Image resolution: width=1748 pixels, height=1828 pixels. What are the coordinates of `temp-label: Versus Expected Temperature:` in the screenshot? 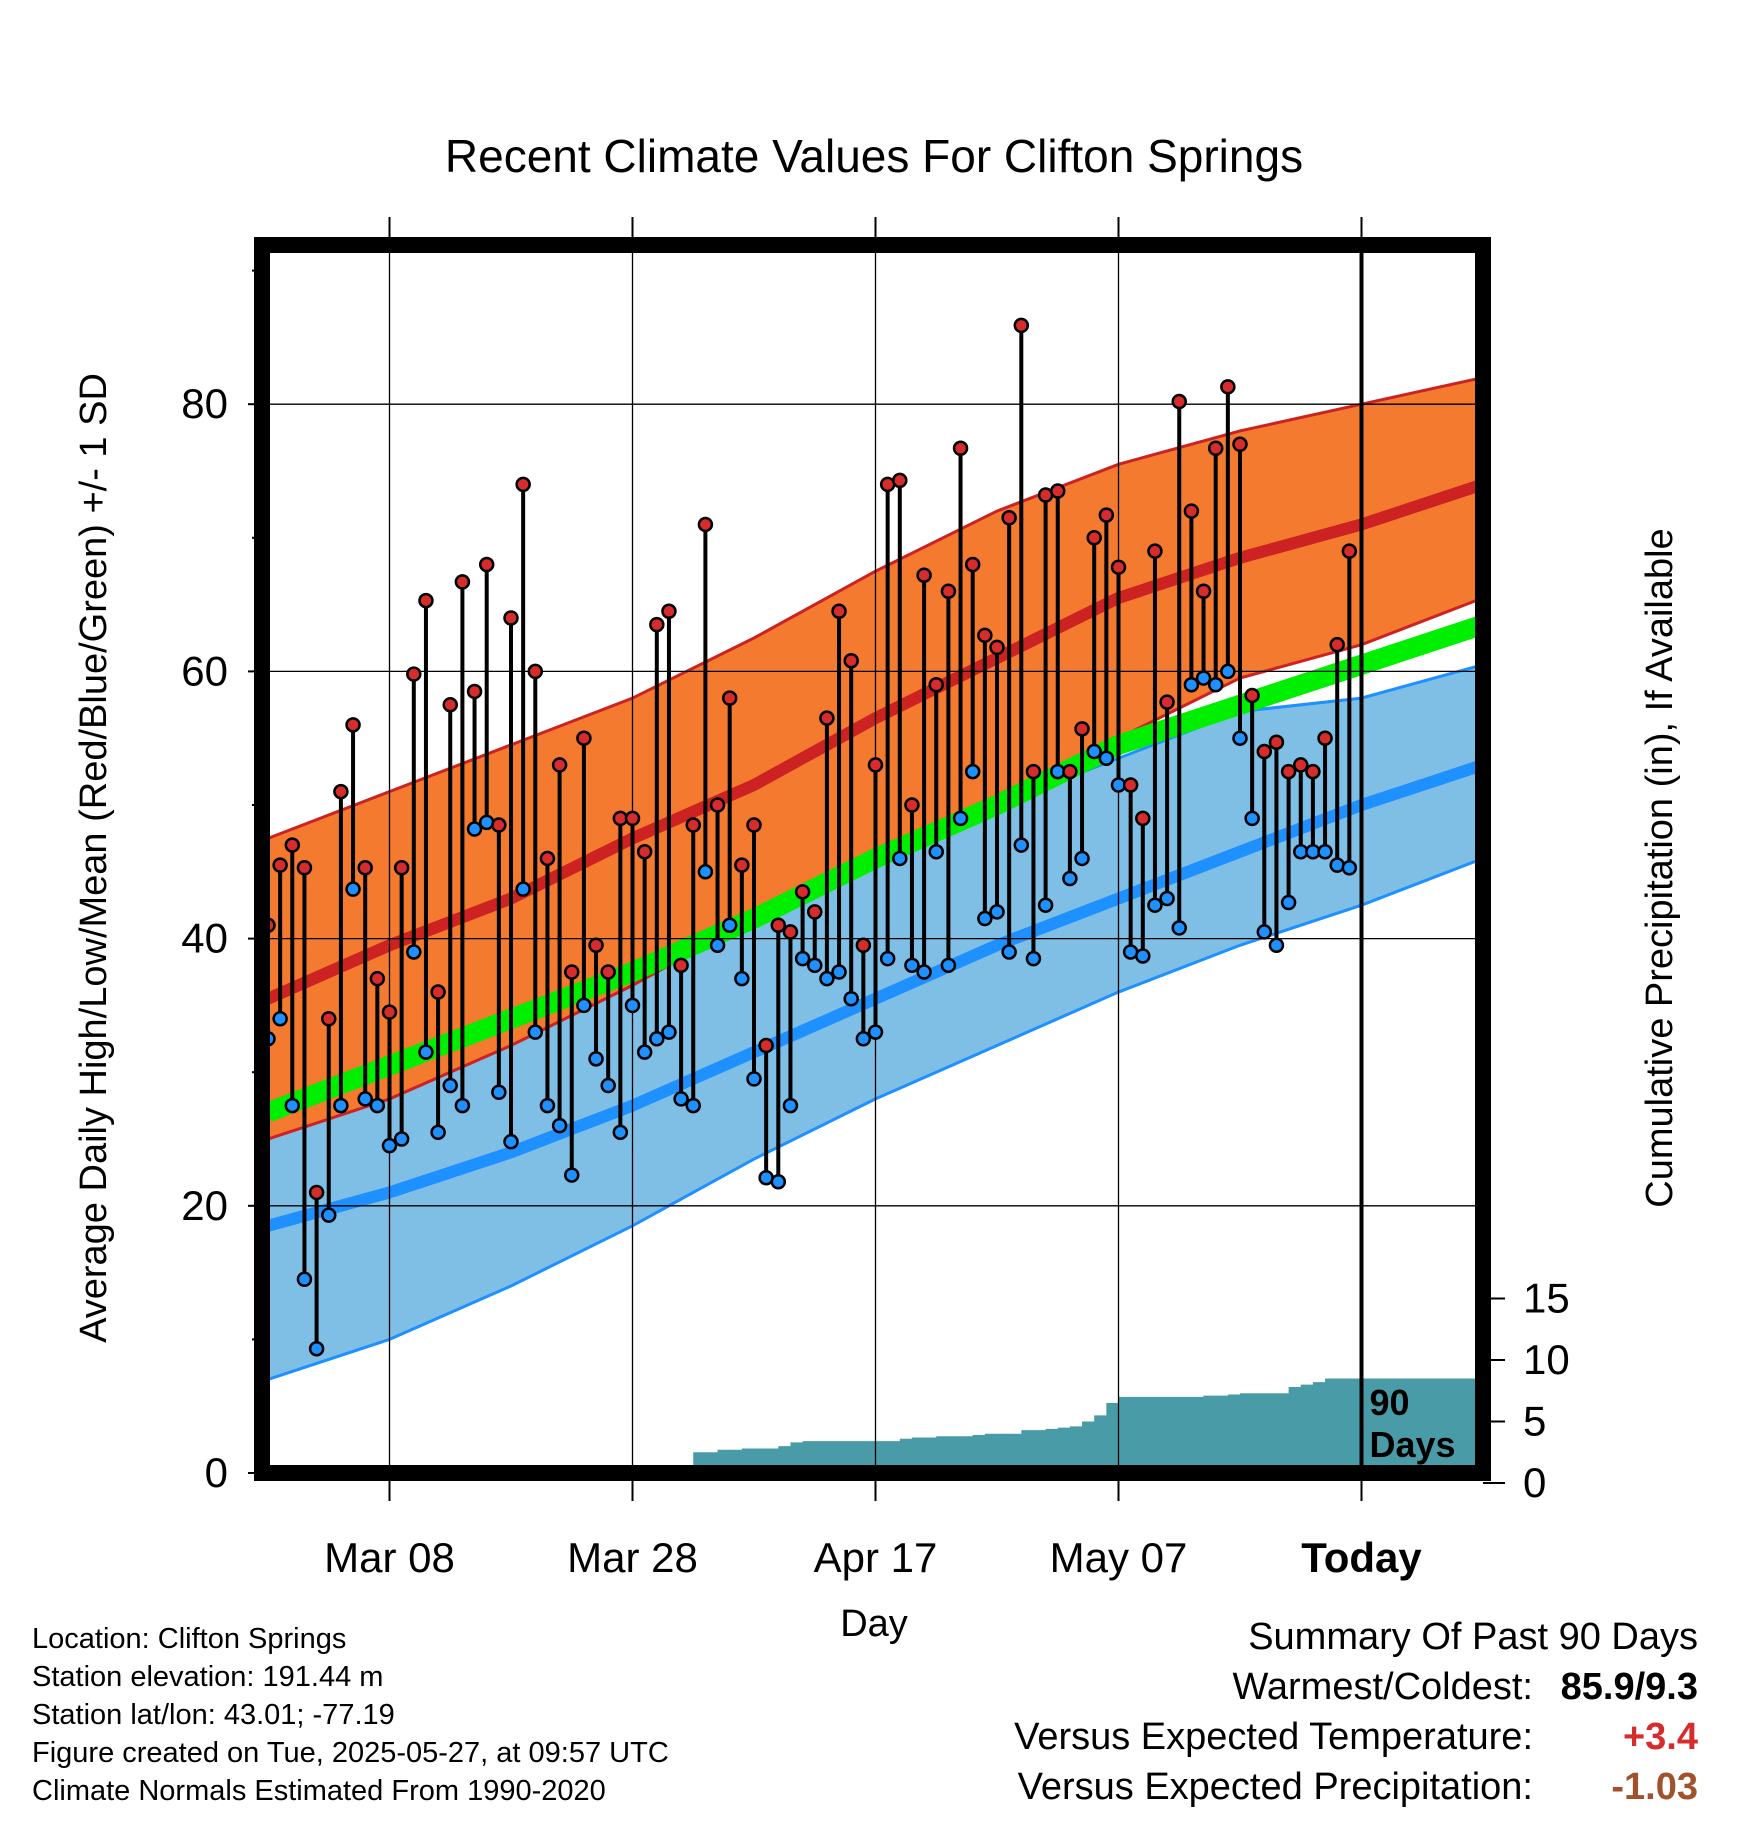 It's located at (1273, 1737).